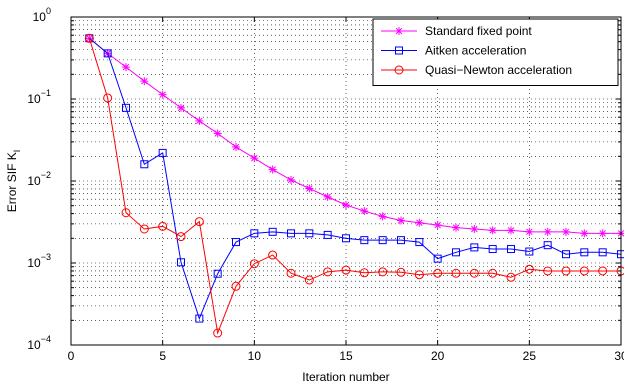  Describe the element at coordinates (39, 97) in the screenshot. I see `y-tick-label: 10⁻¹` at that location.